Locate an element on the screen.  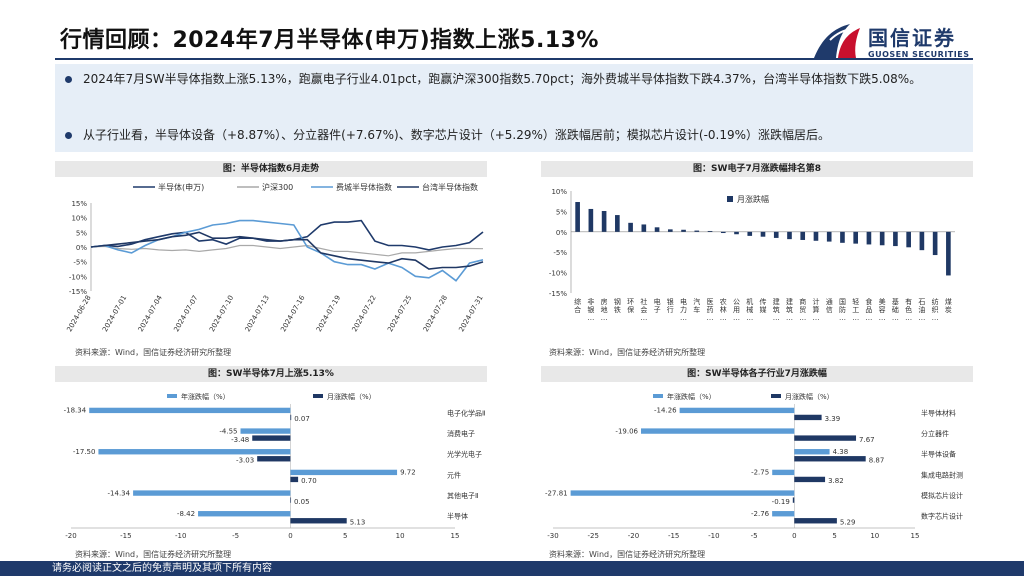
data-label: 5.13 is located at coordinates (358, 522).